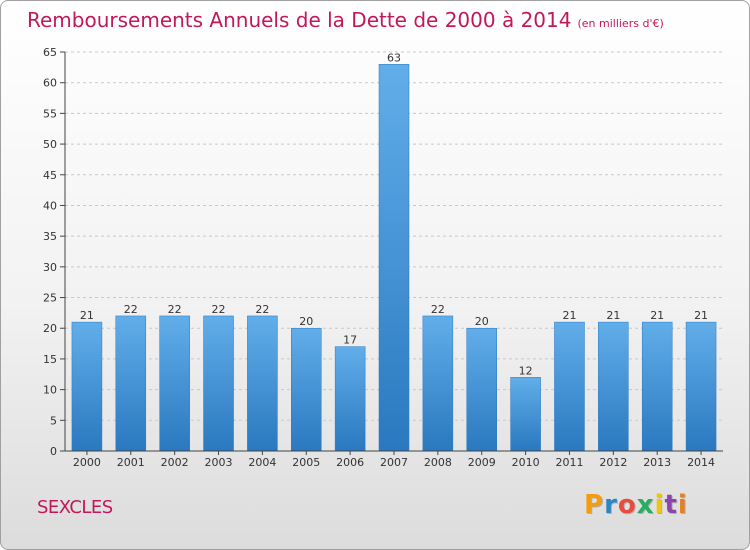  Describe the element at coordinates (620, 23) in the screenshot. I see `chart-unit: (en milliers d'€)` at that location.